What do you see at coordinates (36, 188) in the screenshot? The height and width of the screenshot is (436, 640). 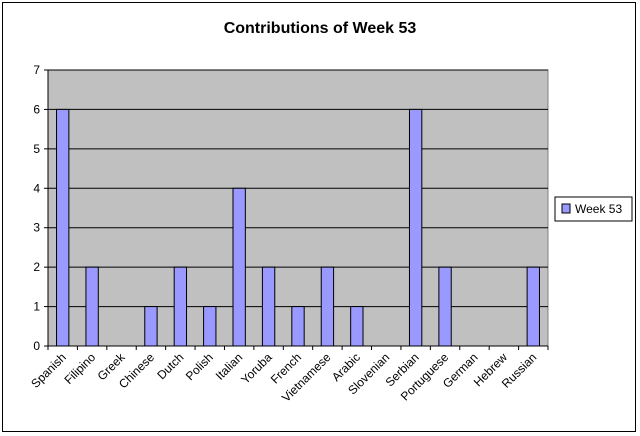 I see `y-tick-label-4: 4` at bounding box center [36, 188].